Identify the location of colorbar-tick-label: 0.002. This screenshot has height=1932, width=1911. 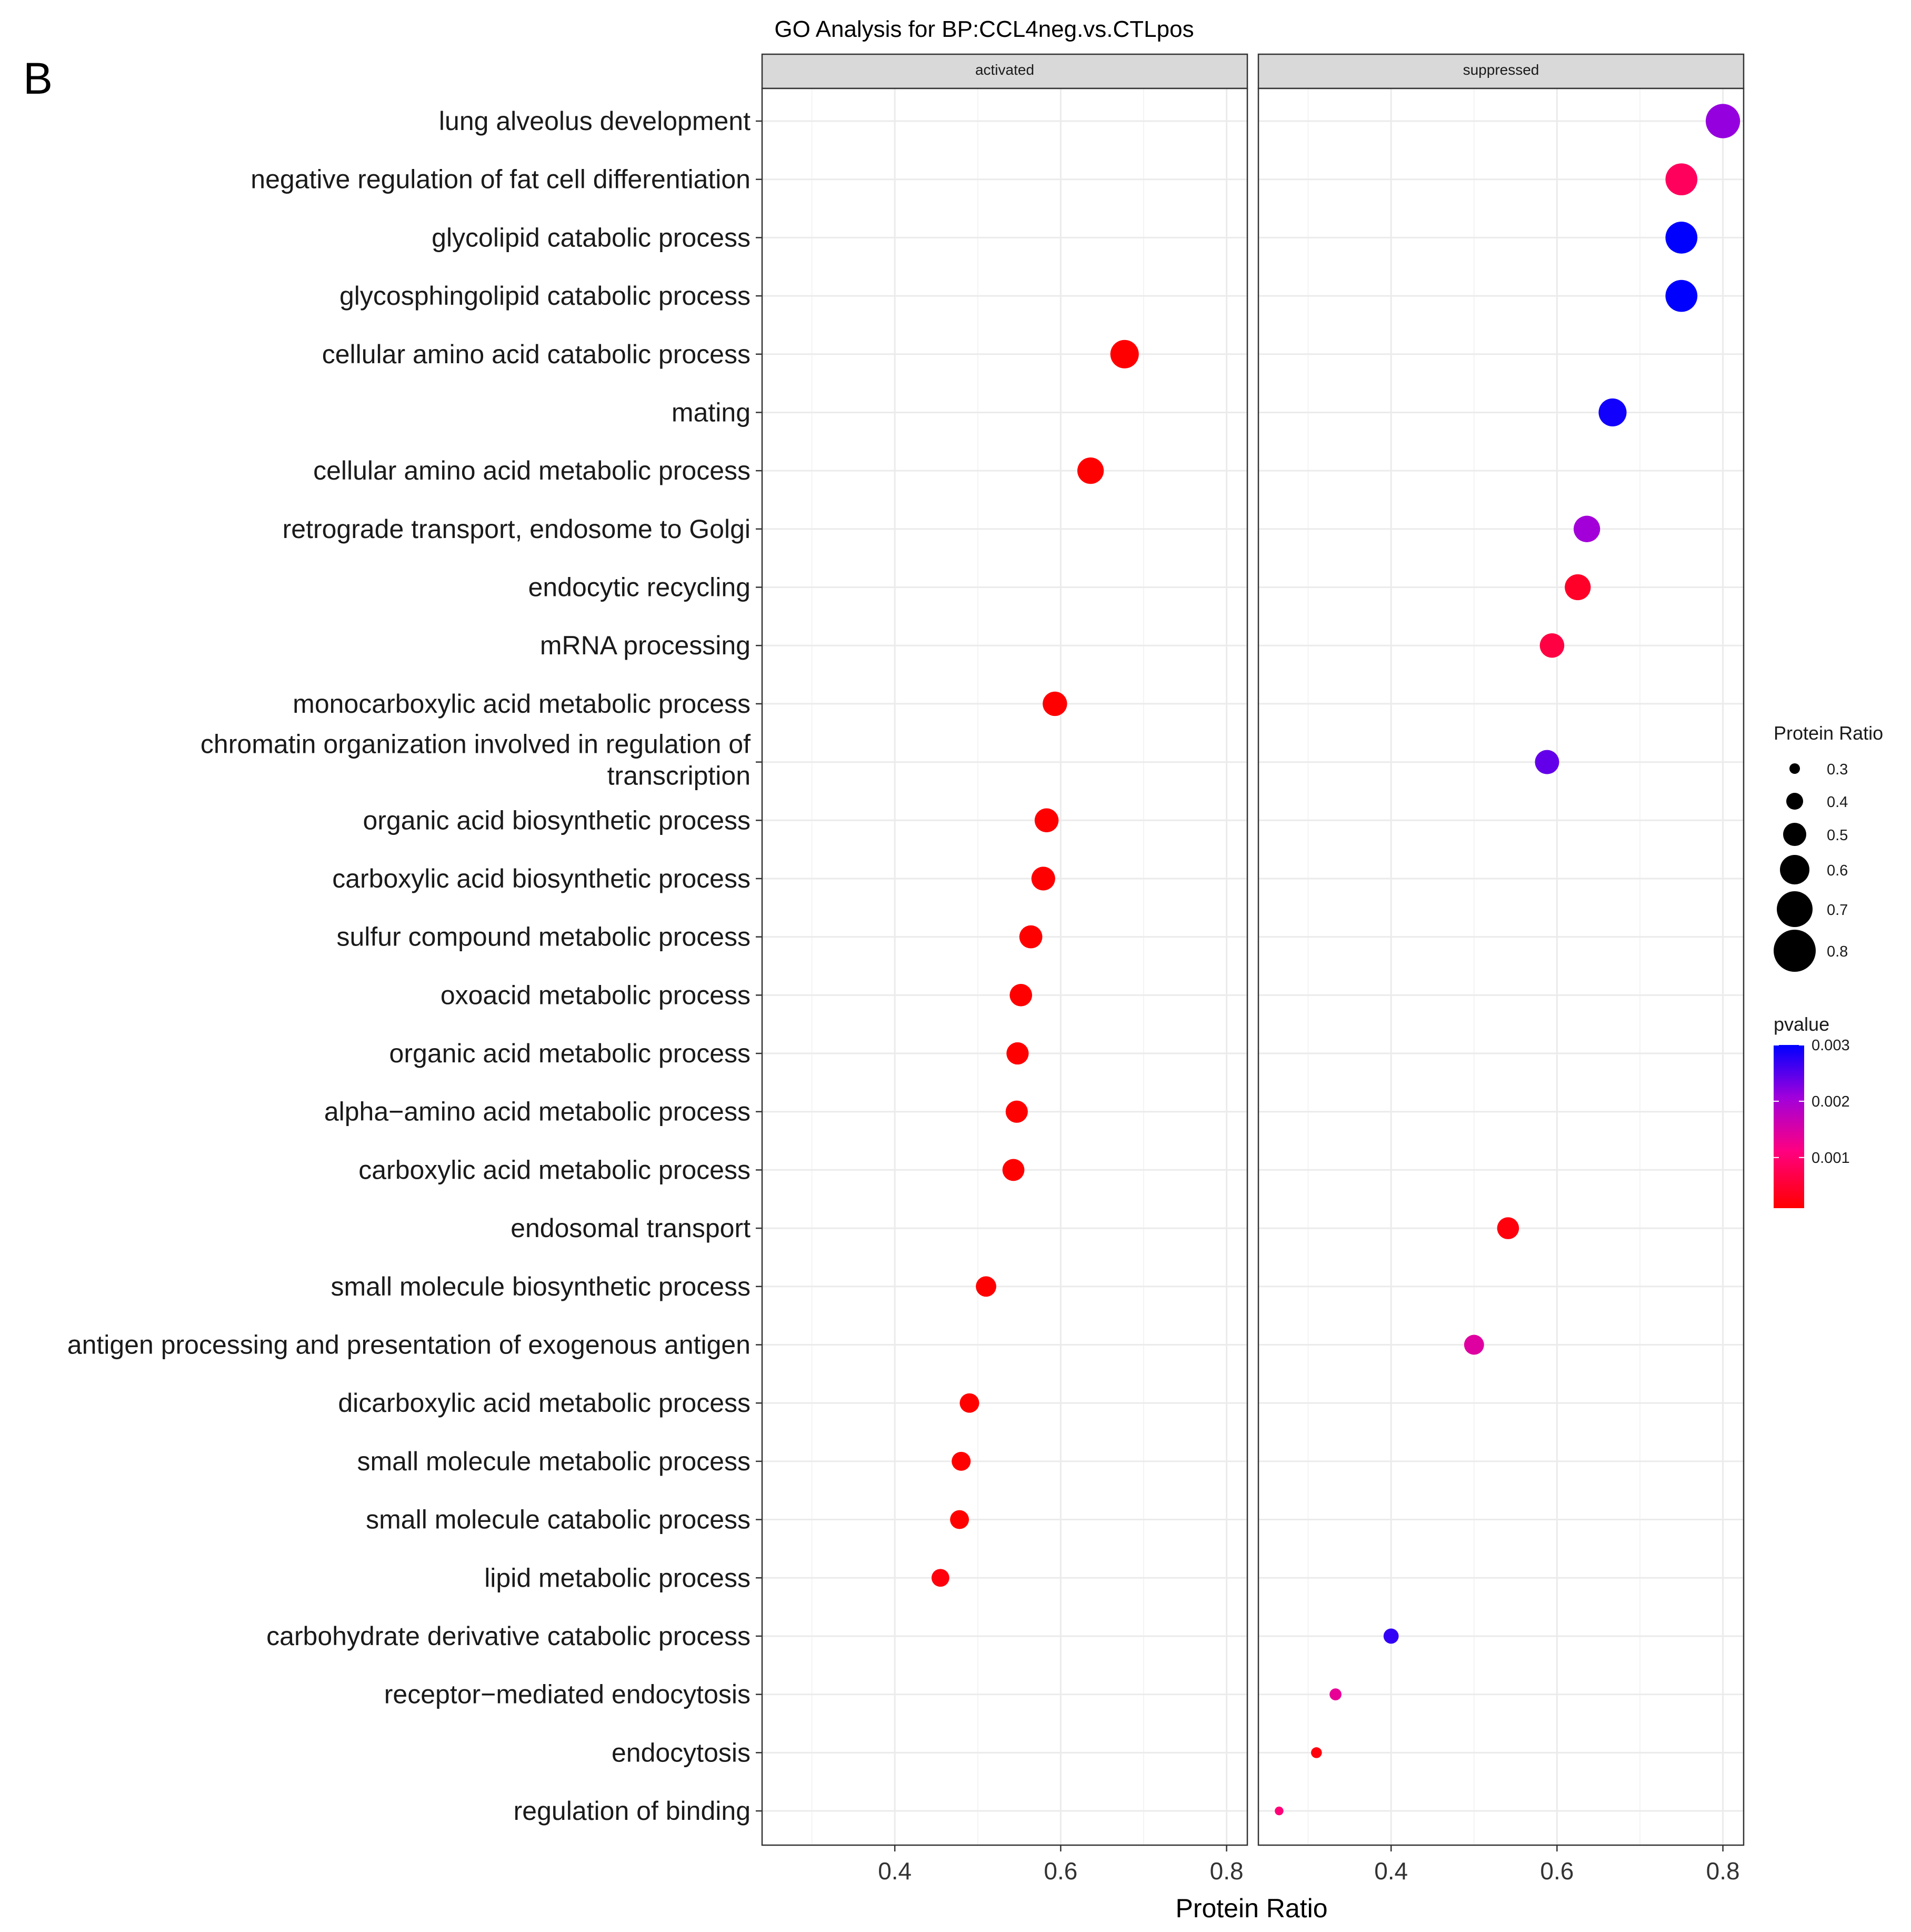
(1831, 1101).